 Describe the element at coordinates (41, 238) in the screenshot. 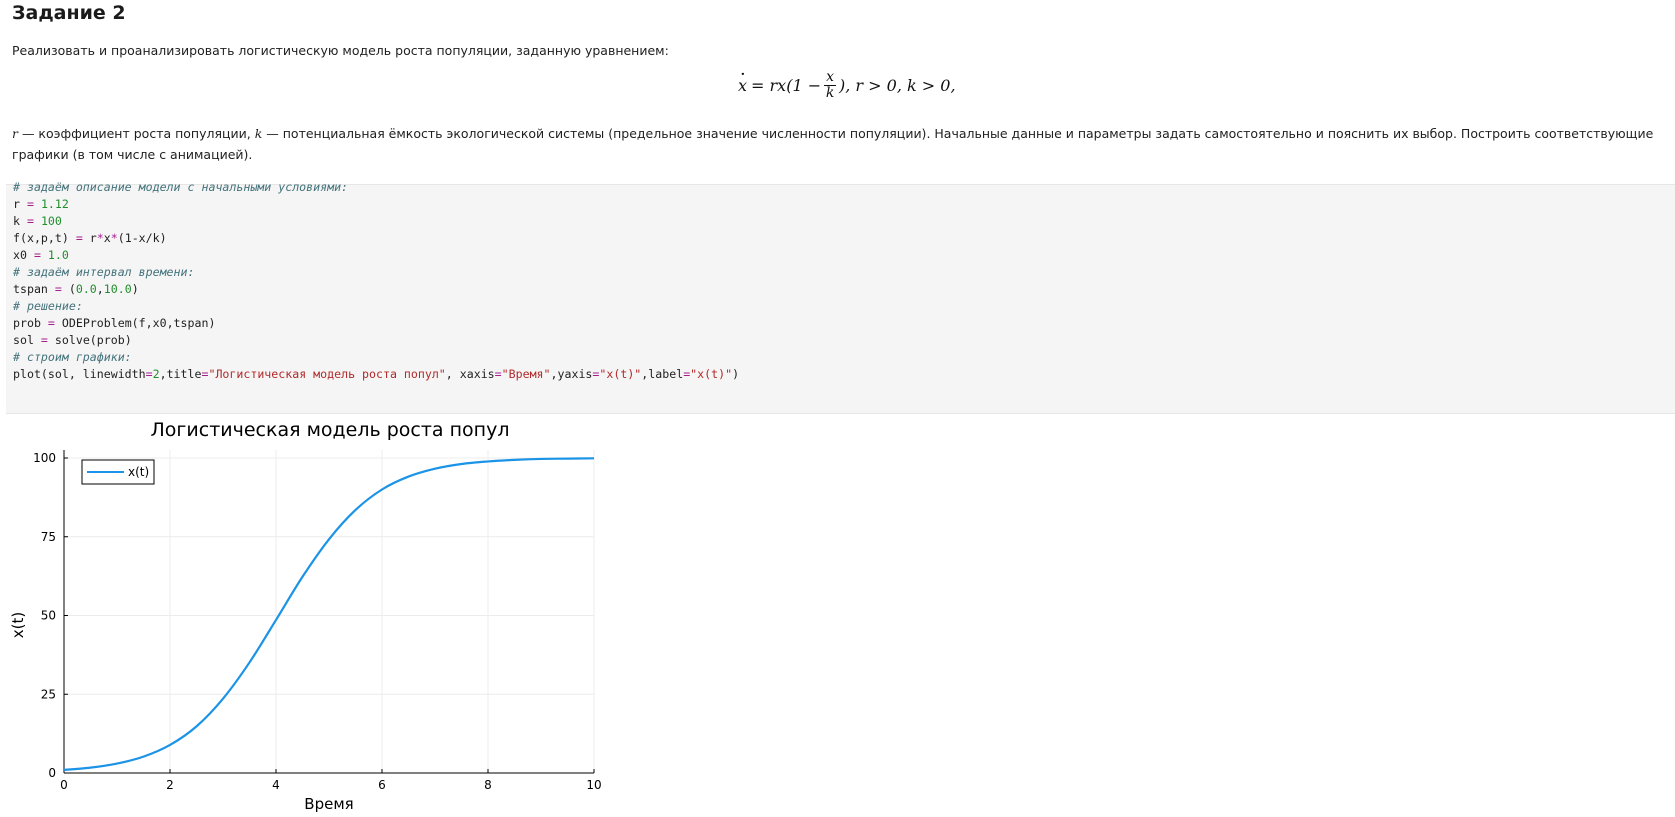

I see `code-token: f(x,p,t)` at that location.